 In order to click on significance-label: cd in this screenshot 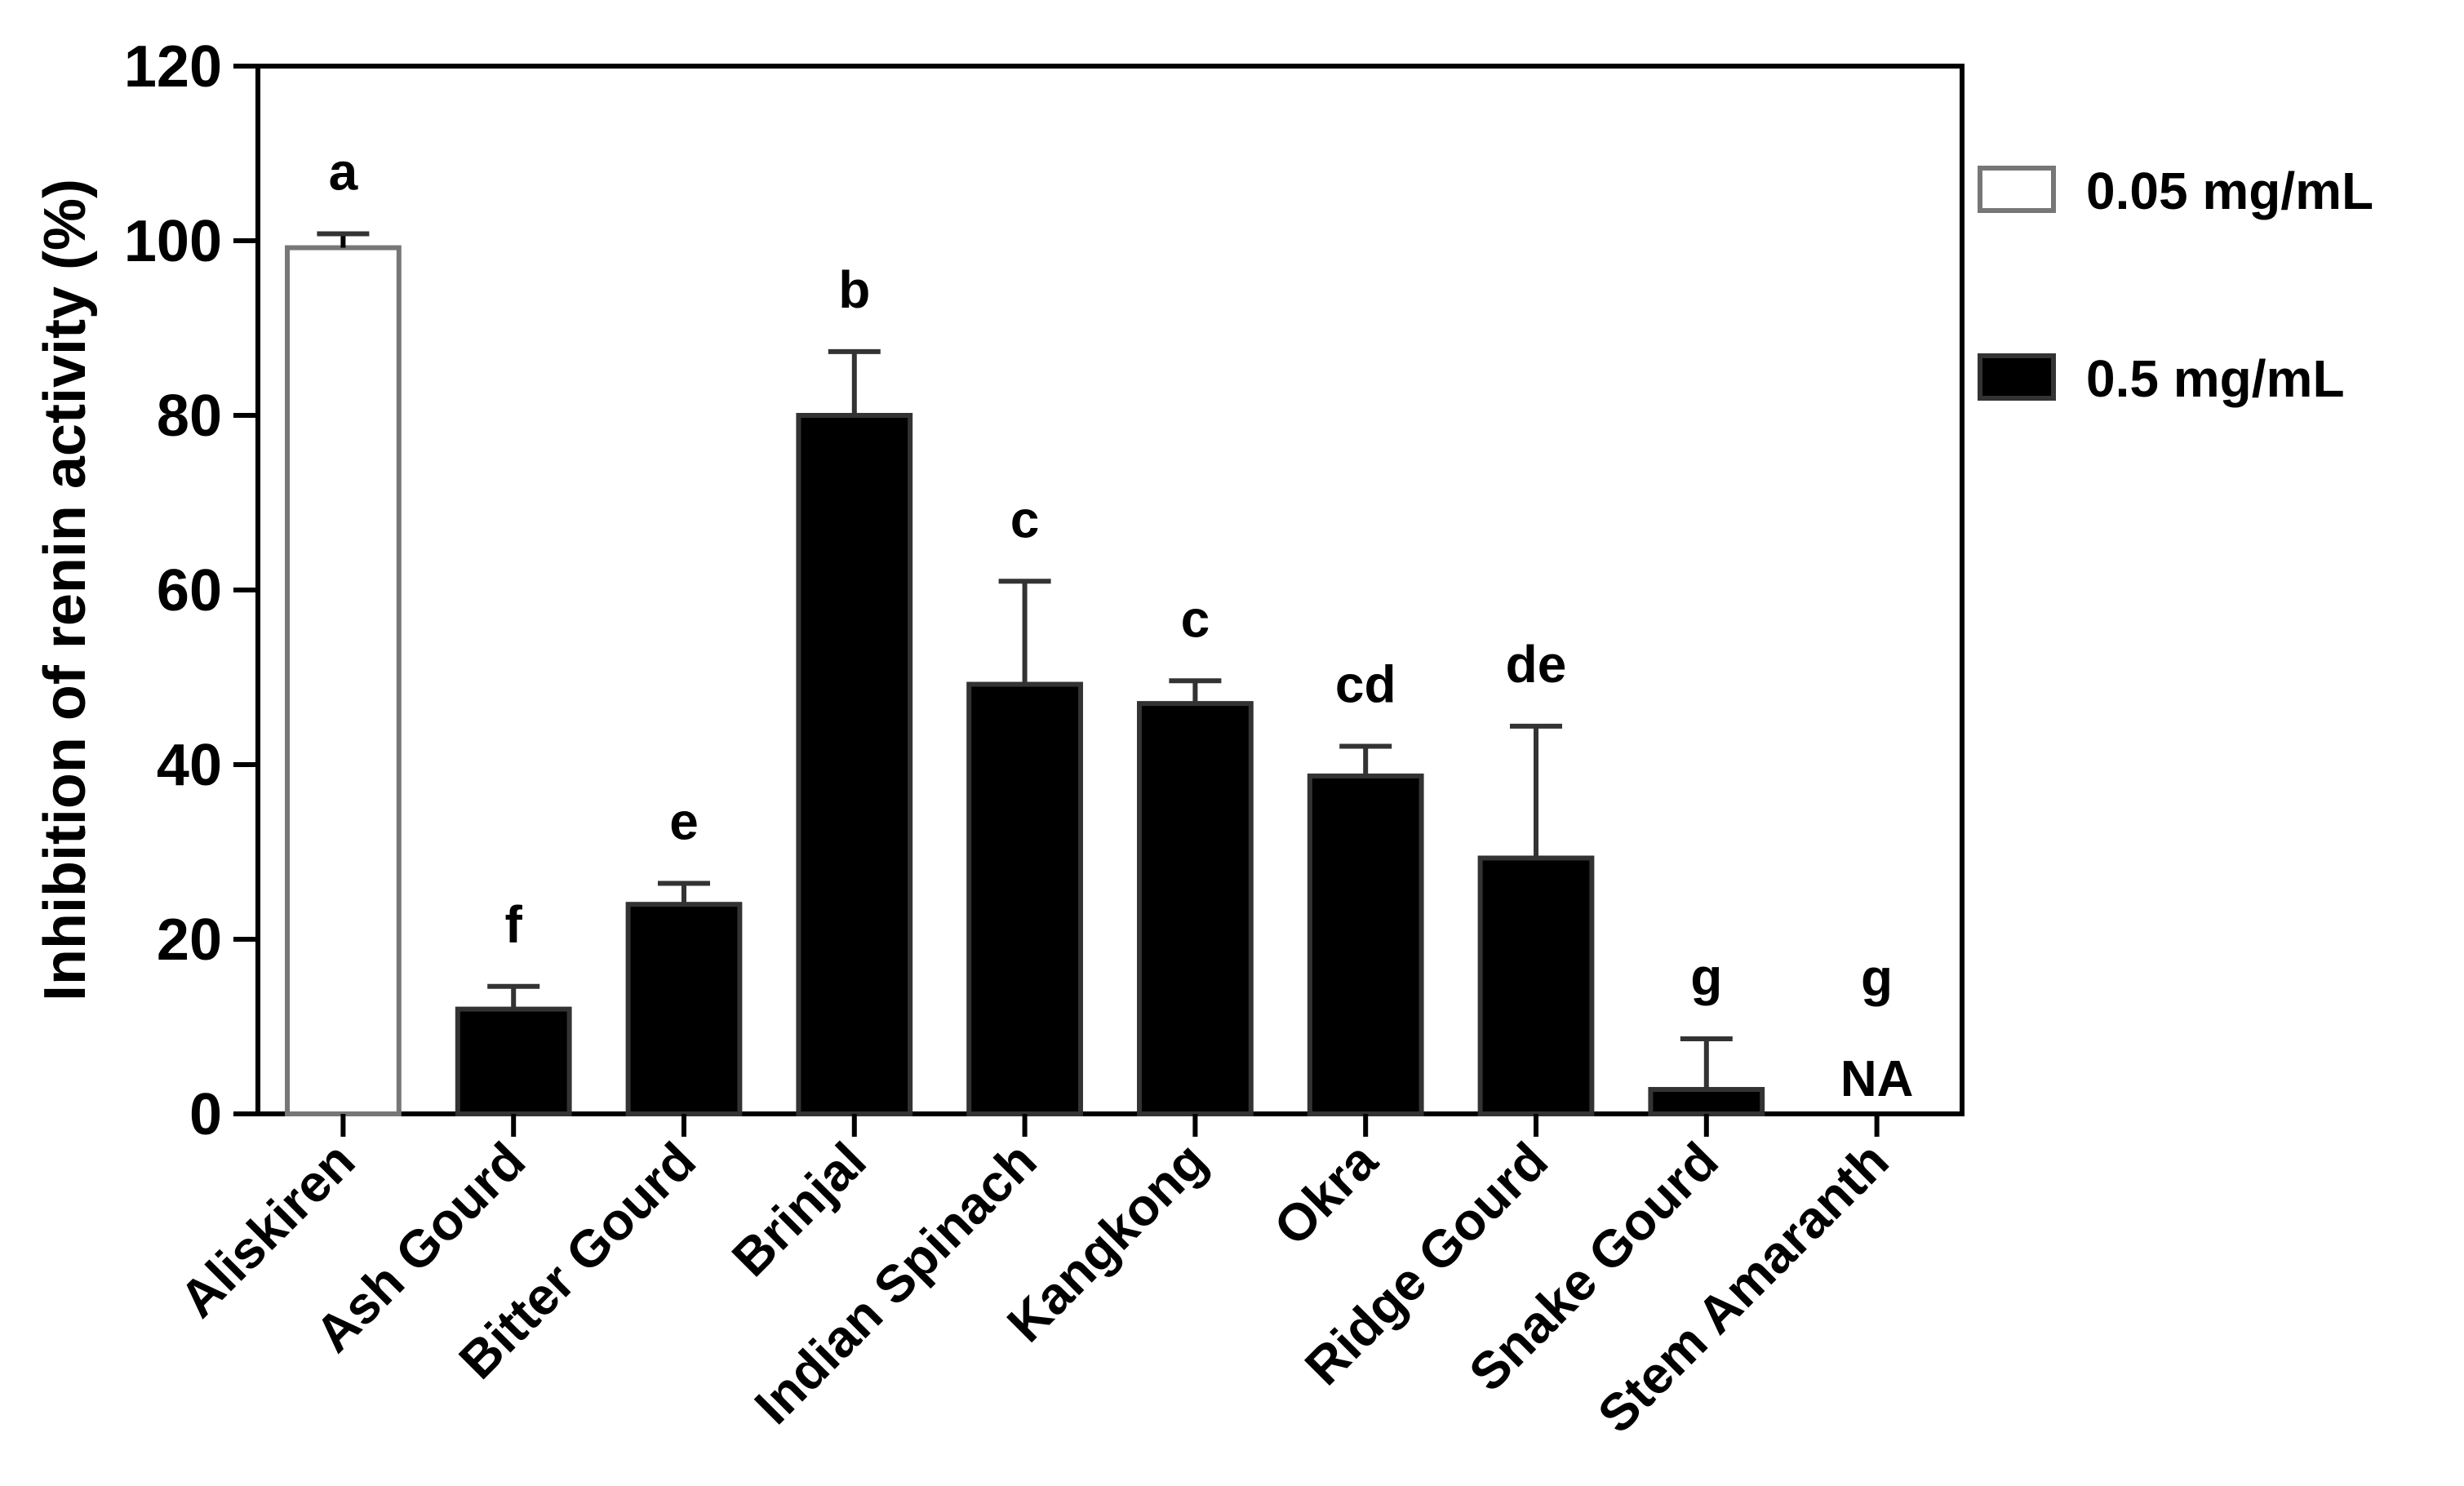, I will do `click(1365, 685)`.